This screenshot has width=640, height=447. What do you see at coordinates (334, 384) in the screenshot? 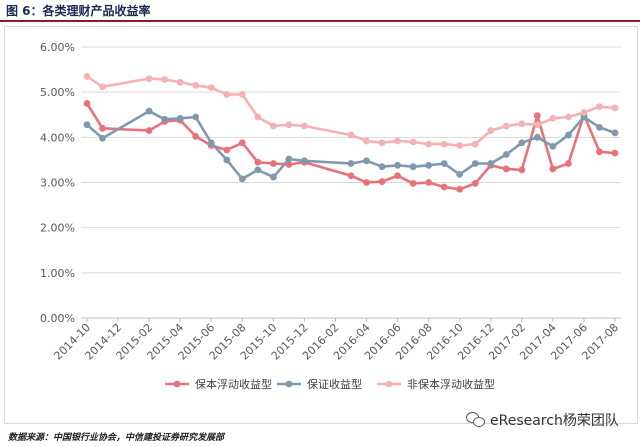
I see `legend-label: 保证收益型` at bounding box center [334, 384].